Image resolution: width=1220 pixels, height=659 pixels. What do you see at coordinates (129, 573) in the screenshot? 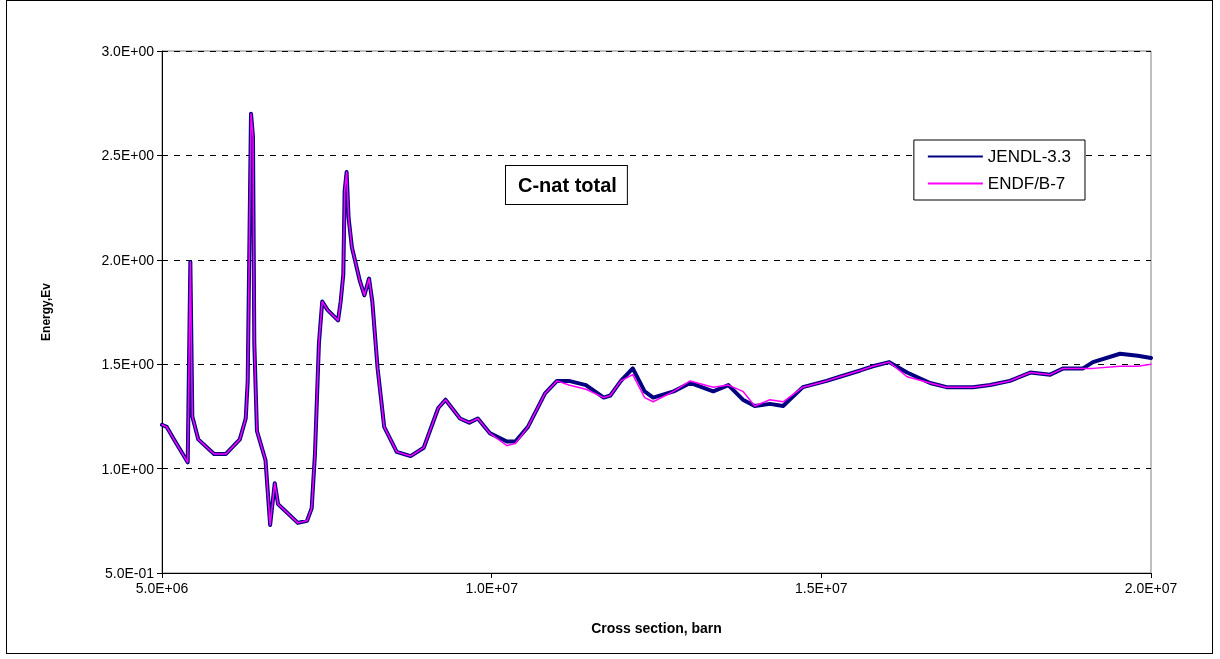
I see `y-tick-label: 5.0E-01` at bounding box center [129, 573].